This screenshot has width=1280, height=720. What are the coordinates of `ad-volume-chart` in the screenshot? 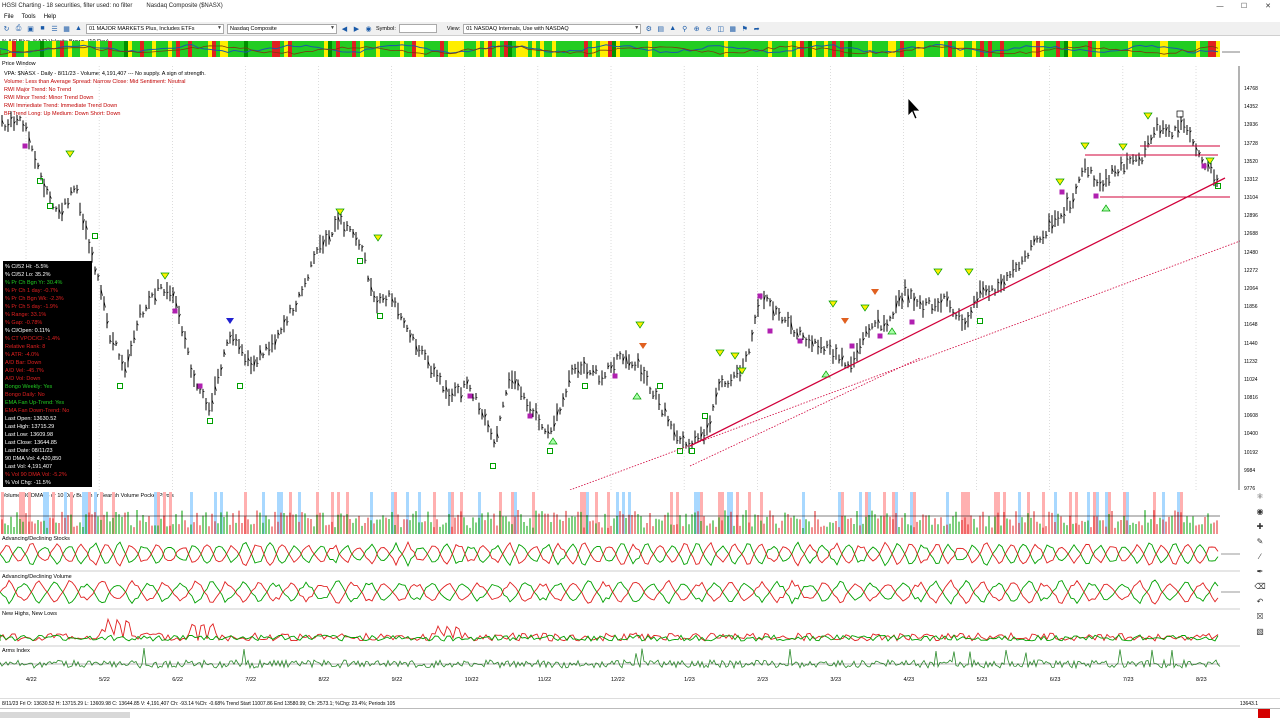 It's located at (620, 592).